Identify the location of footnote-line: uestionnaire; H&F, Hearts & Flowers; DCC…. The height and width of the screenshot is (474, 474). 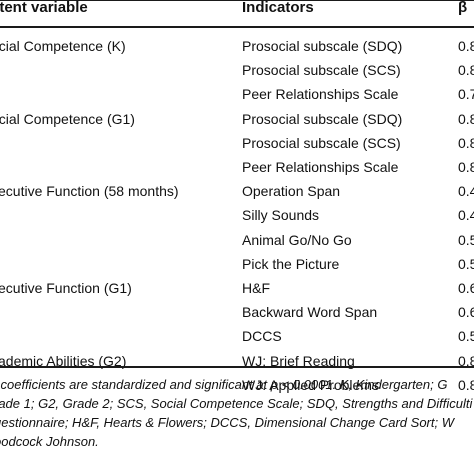
(227, 422).